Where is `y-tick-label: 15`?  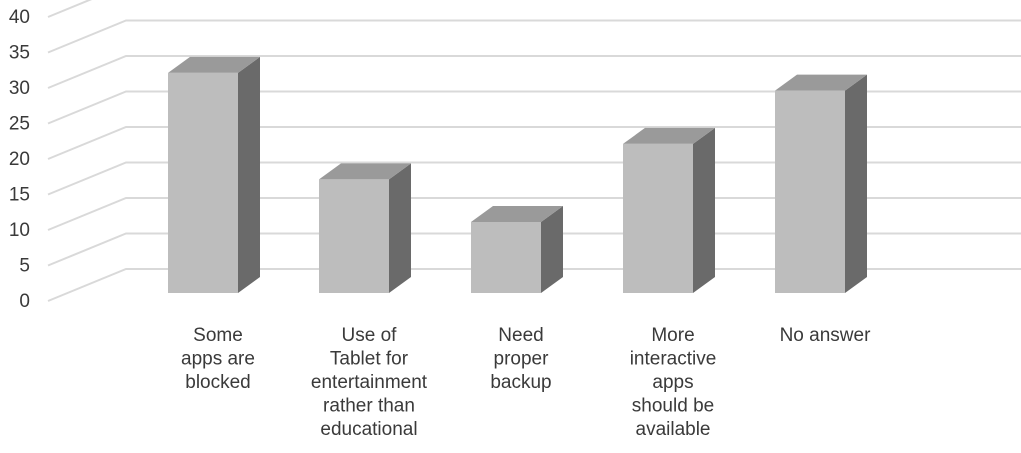
y-tick-label: 15 is located at coordinates (19, 195).